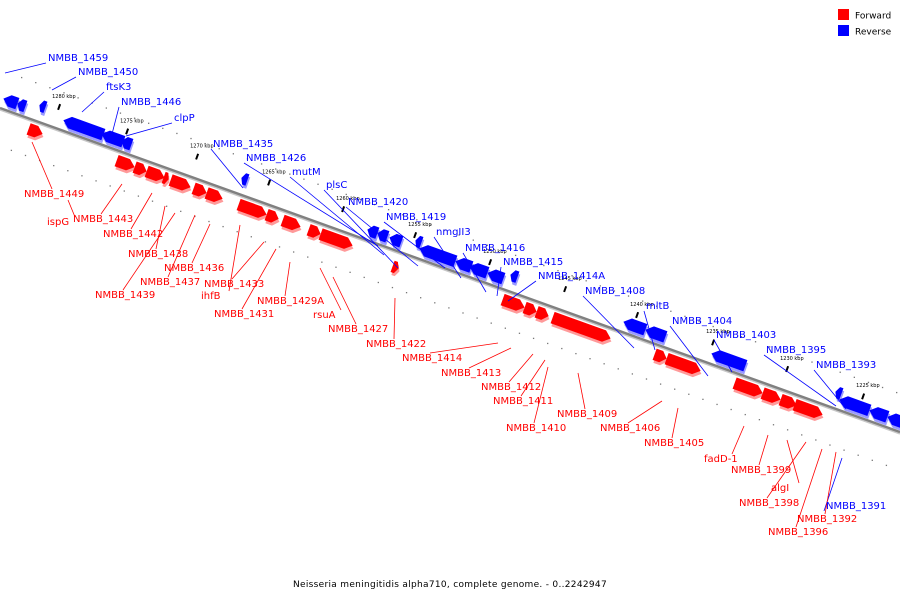  Describe the element at coordinates (103, 219) in the screenshot. I see `forward-gene-label: NMBB_1443` at that location.